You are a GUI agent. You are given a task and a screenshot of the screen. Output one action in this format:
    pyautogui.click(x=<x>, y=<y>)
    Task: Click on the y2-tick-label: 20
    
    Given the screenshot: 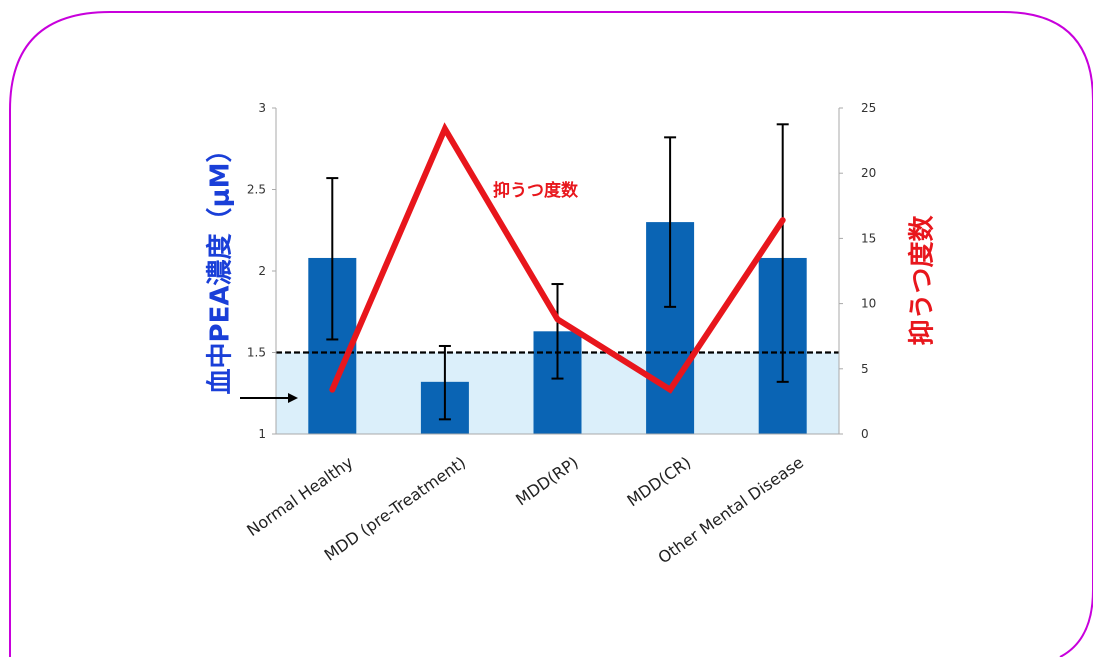 What is the action you would take?
    pyautogui.click(x=868, y=173)
    